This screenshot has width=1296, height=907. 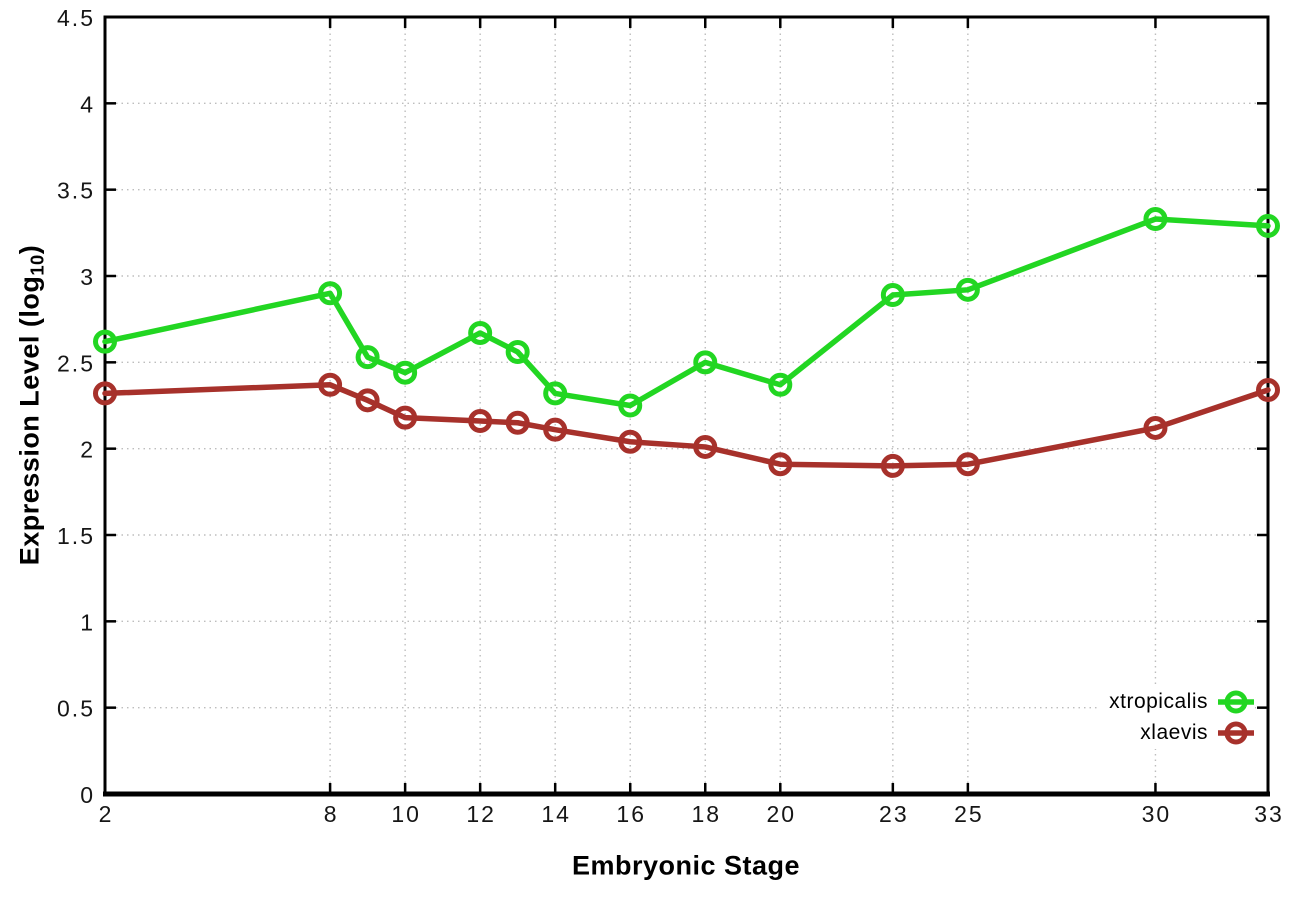 I want to click on legend: xtropicalis xlaevis, so click(x=1176, y=717).